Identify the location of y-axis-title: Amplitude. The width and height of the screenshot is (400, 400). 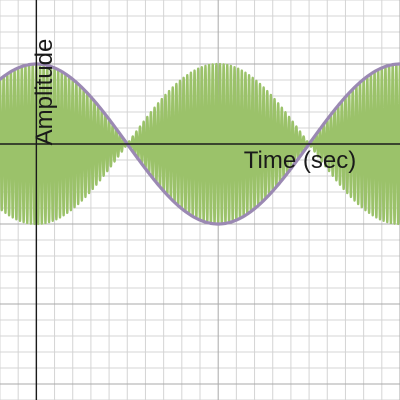
(44, 92).